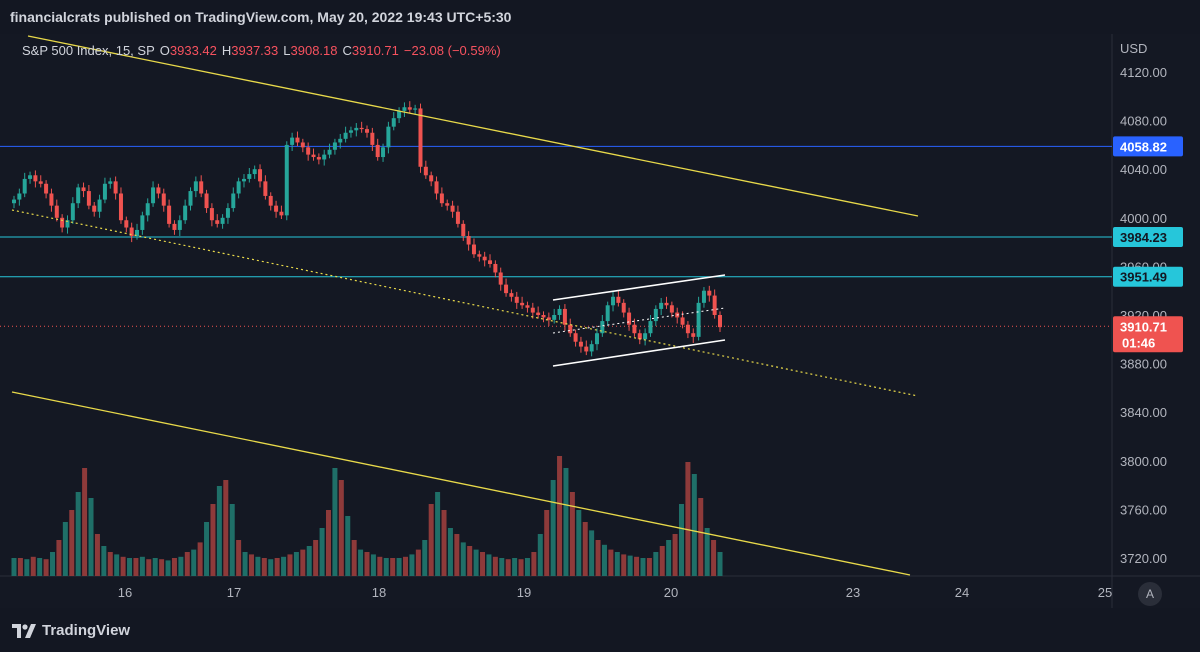  I want to click on price-tick-label: 4080.00, so click(1143, 121).